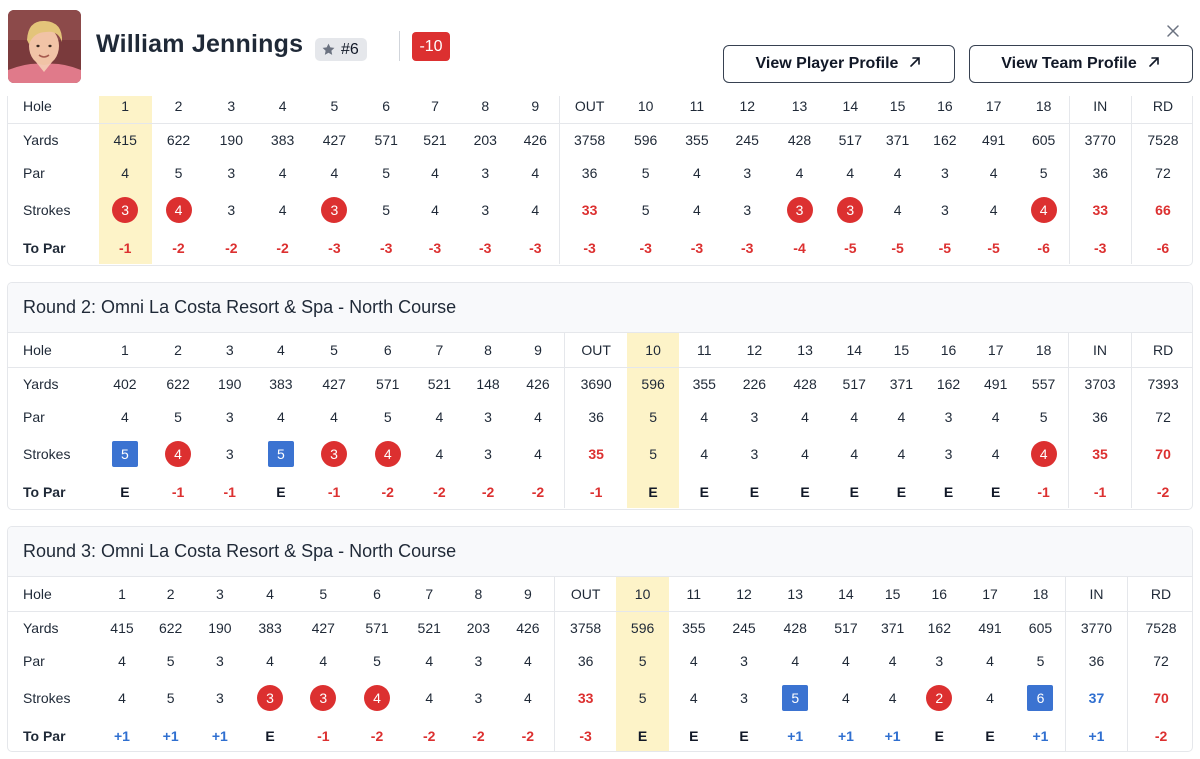 Image resolution: width=1200 pixels, height=759 pixels. What do you see at coordinates (595, 491) in the screenshot?
I see `out-total-cell: -1` at bounding box center [595, 491].